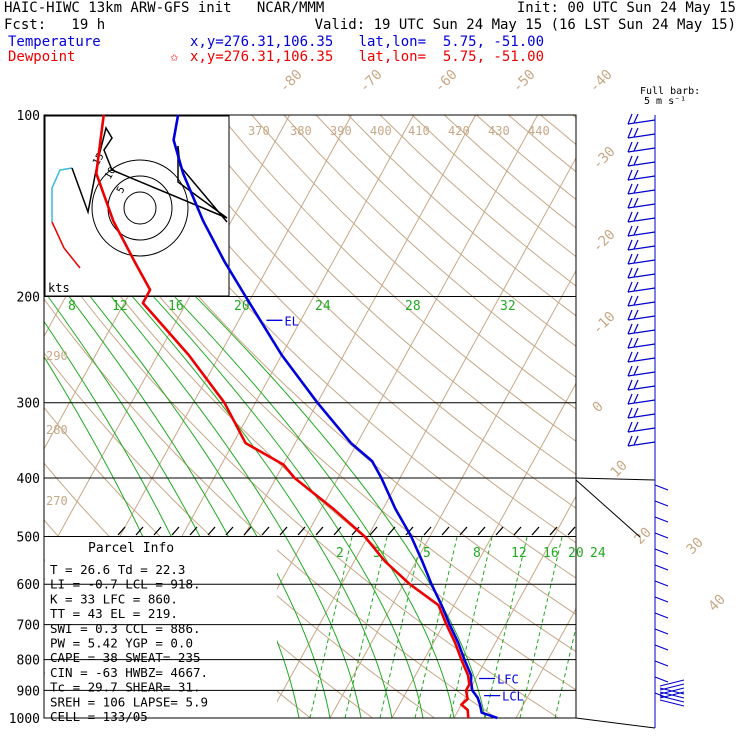 The image size is (740, 740). What do you see at coordinates (695, 546) in the screenshot?
I see `isotherm-label: 30` at bounding box center [695, 546].